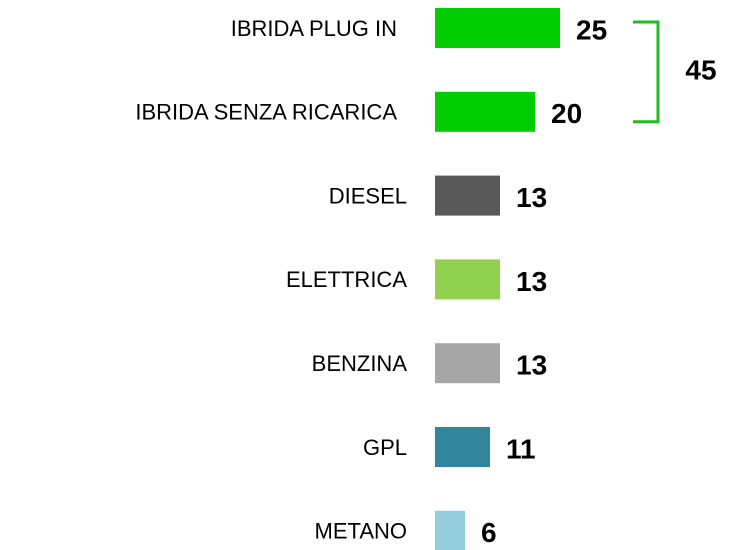  Describe the element at coordinates (368, 195) in the screenshot. I see `category-label: DIESEL` at that location.